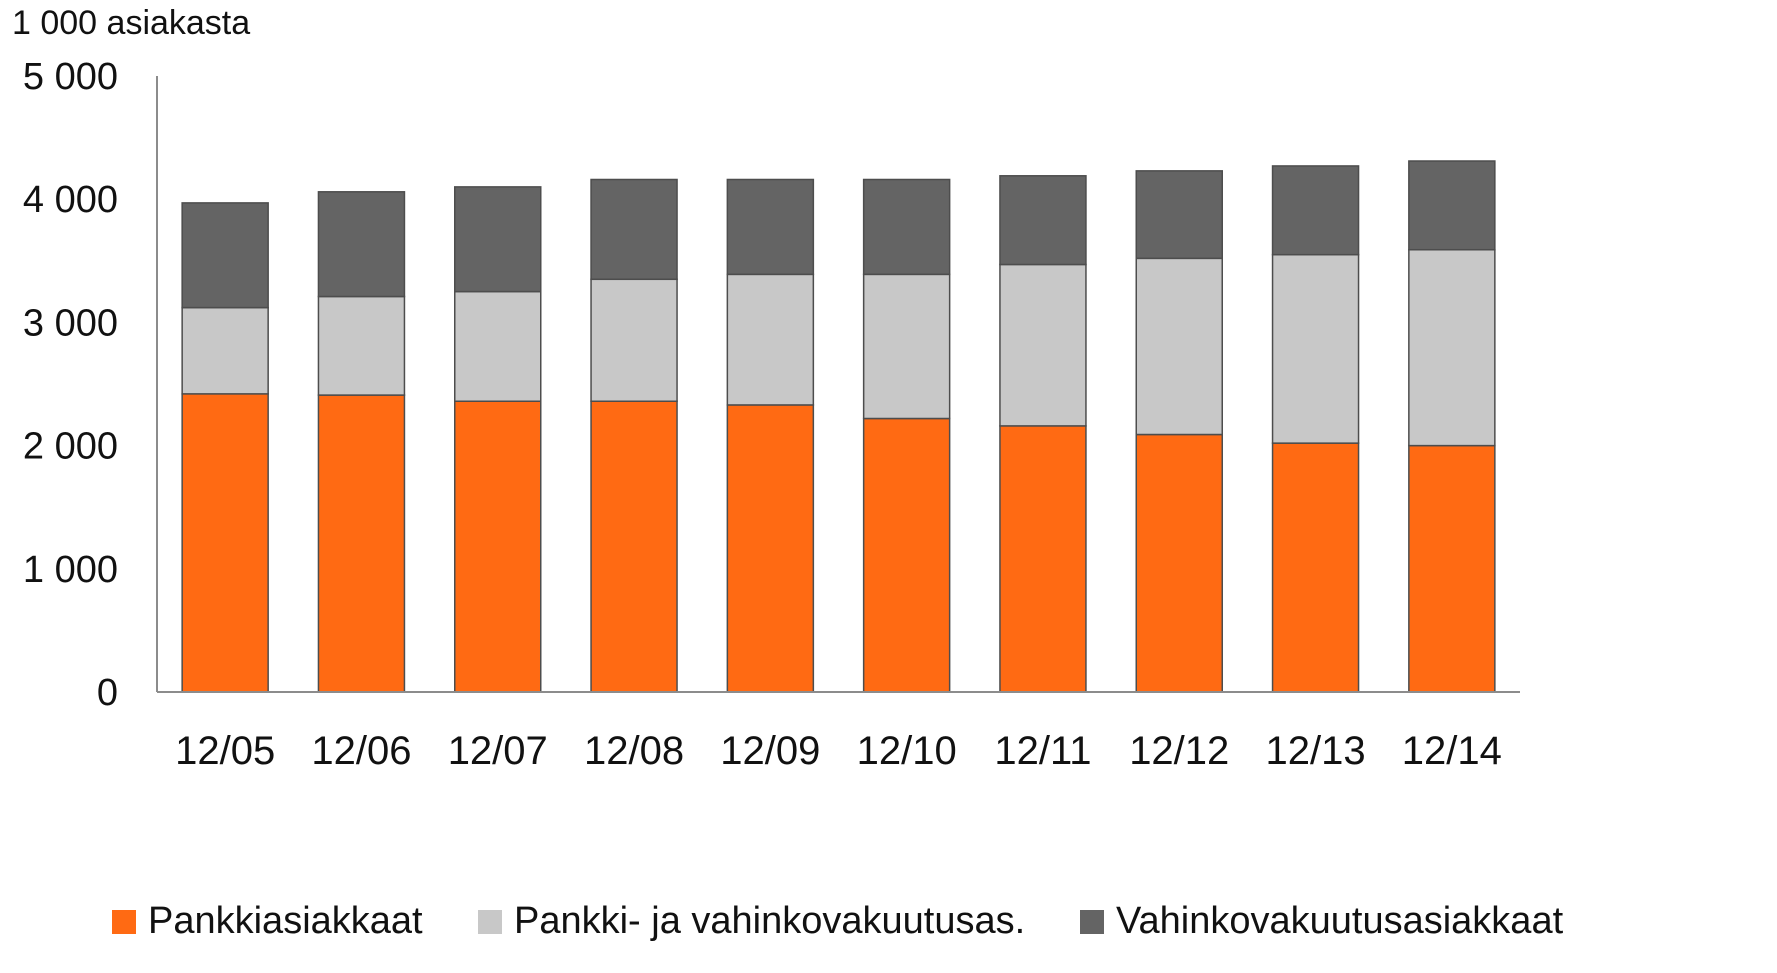 The height and width of the screenshot is (973, 1777). I want to click on x-tick-label: 12/14, so click(1452, 751).